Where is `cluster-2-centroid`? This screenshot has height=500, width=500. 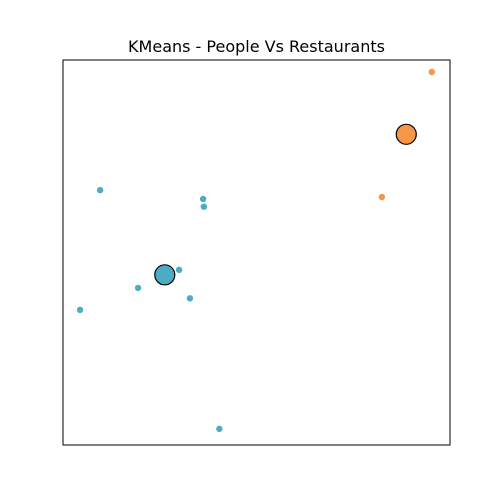 cluster-2-centroid is located at coordinates (406, 134).